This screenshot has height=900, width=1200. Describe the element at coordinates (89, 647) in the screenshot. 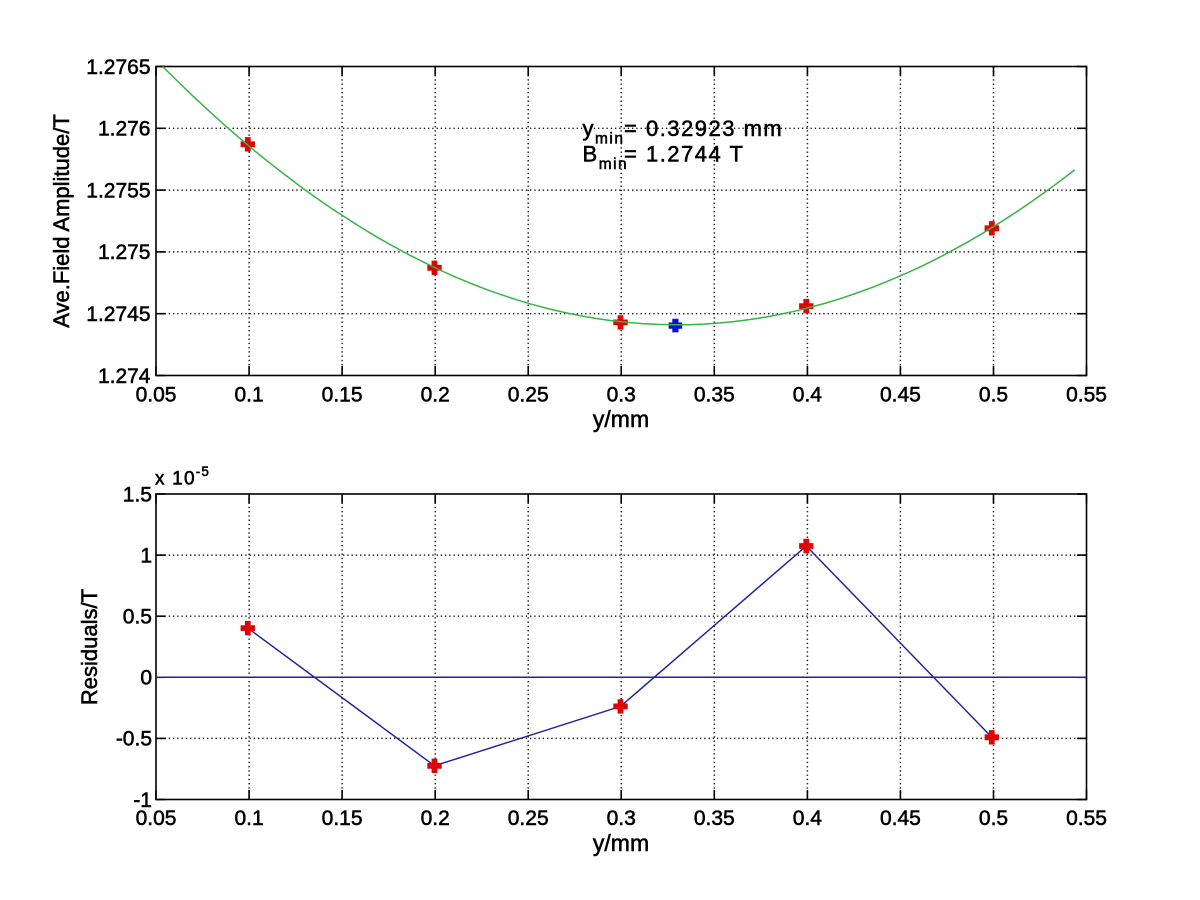

I see `svg-text: Residuals/T` at that location.